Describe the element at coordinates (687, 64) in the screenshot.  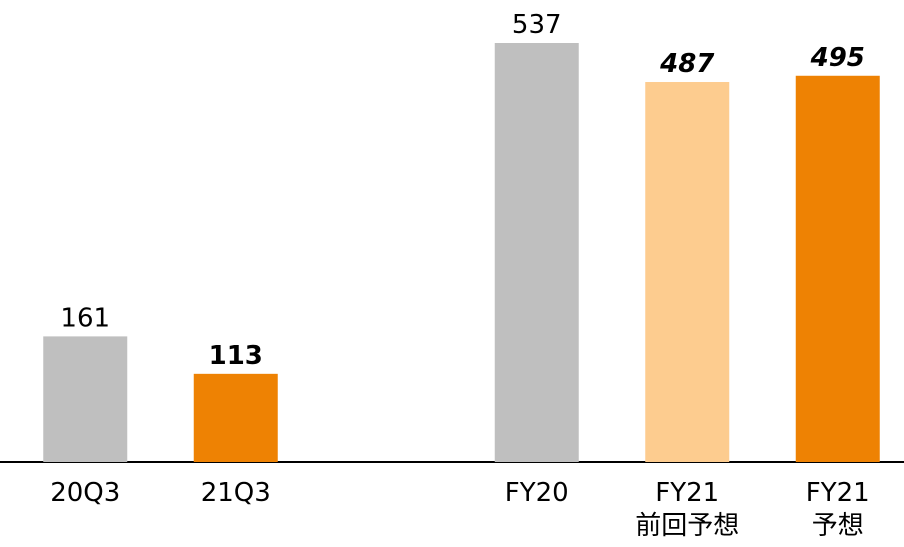
I see `value-label: 487` at that location.